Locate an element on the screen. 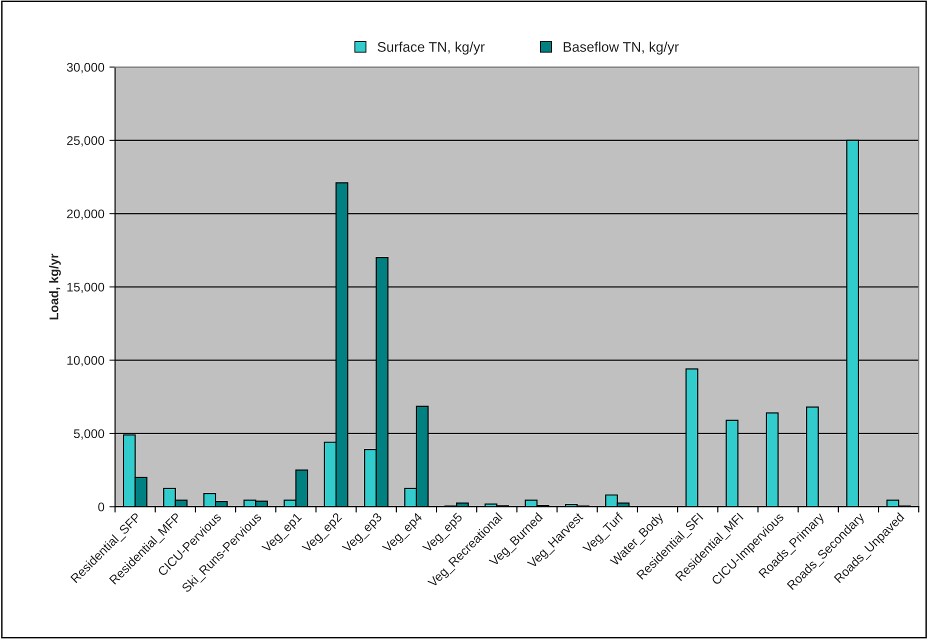  legend-label: Baseflow TN, kg/yr is located at coordinates (621, 48).